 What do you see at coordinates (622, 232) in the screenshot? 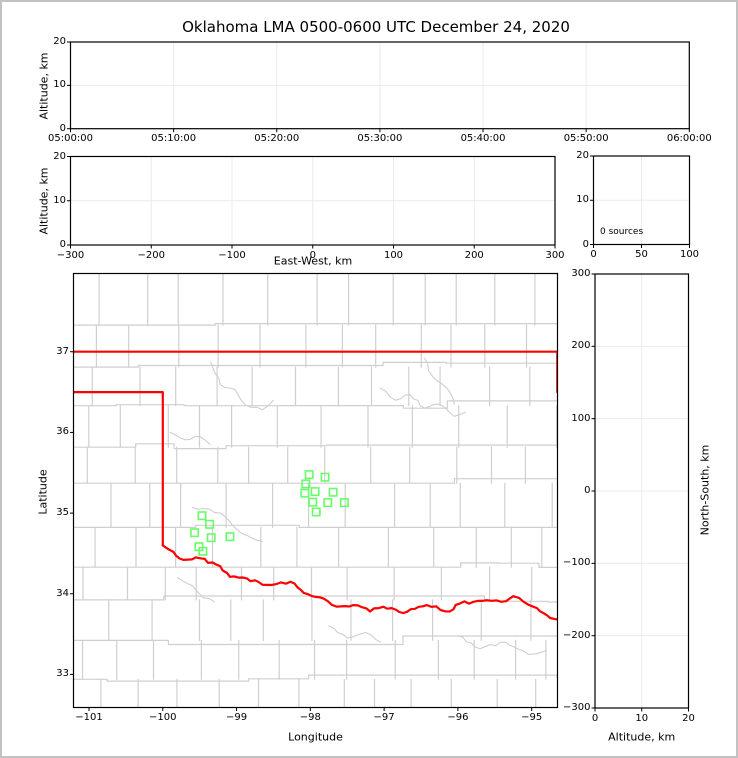
I see `source-count-annotation: 0 sources` at bounding box center [622, 232].